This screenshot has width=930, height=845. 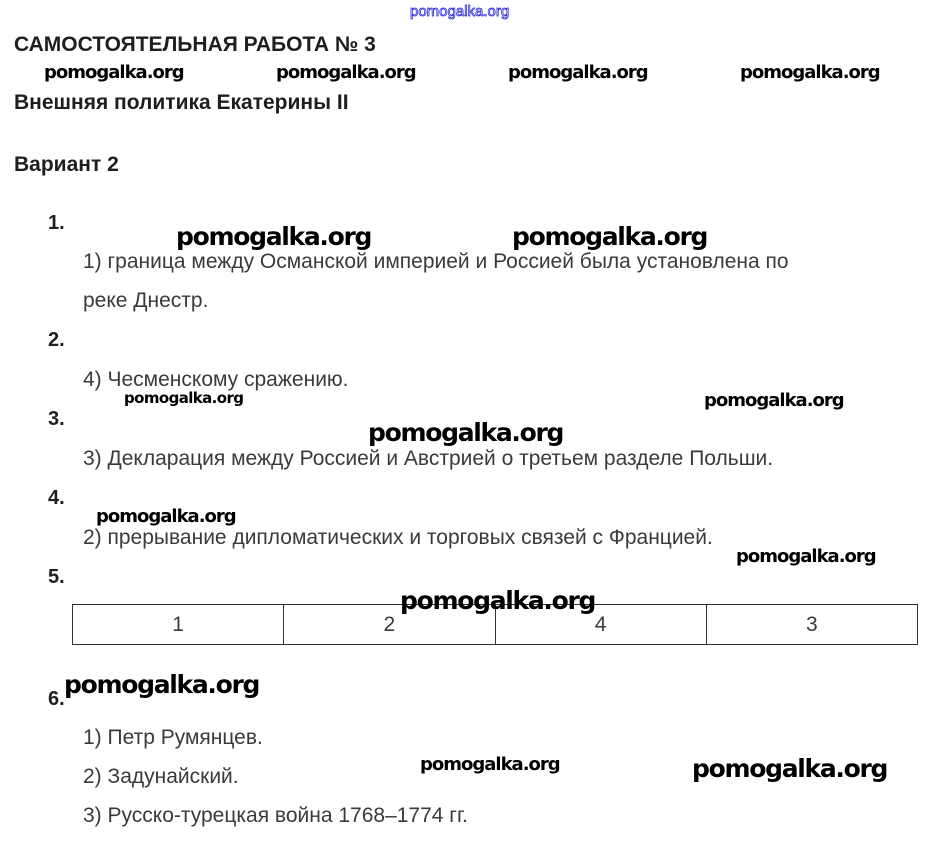 What do you see at coordinates (56, 498) in the screenshot?
I see `question-number: 4.` at bounding box center [56, 498].